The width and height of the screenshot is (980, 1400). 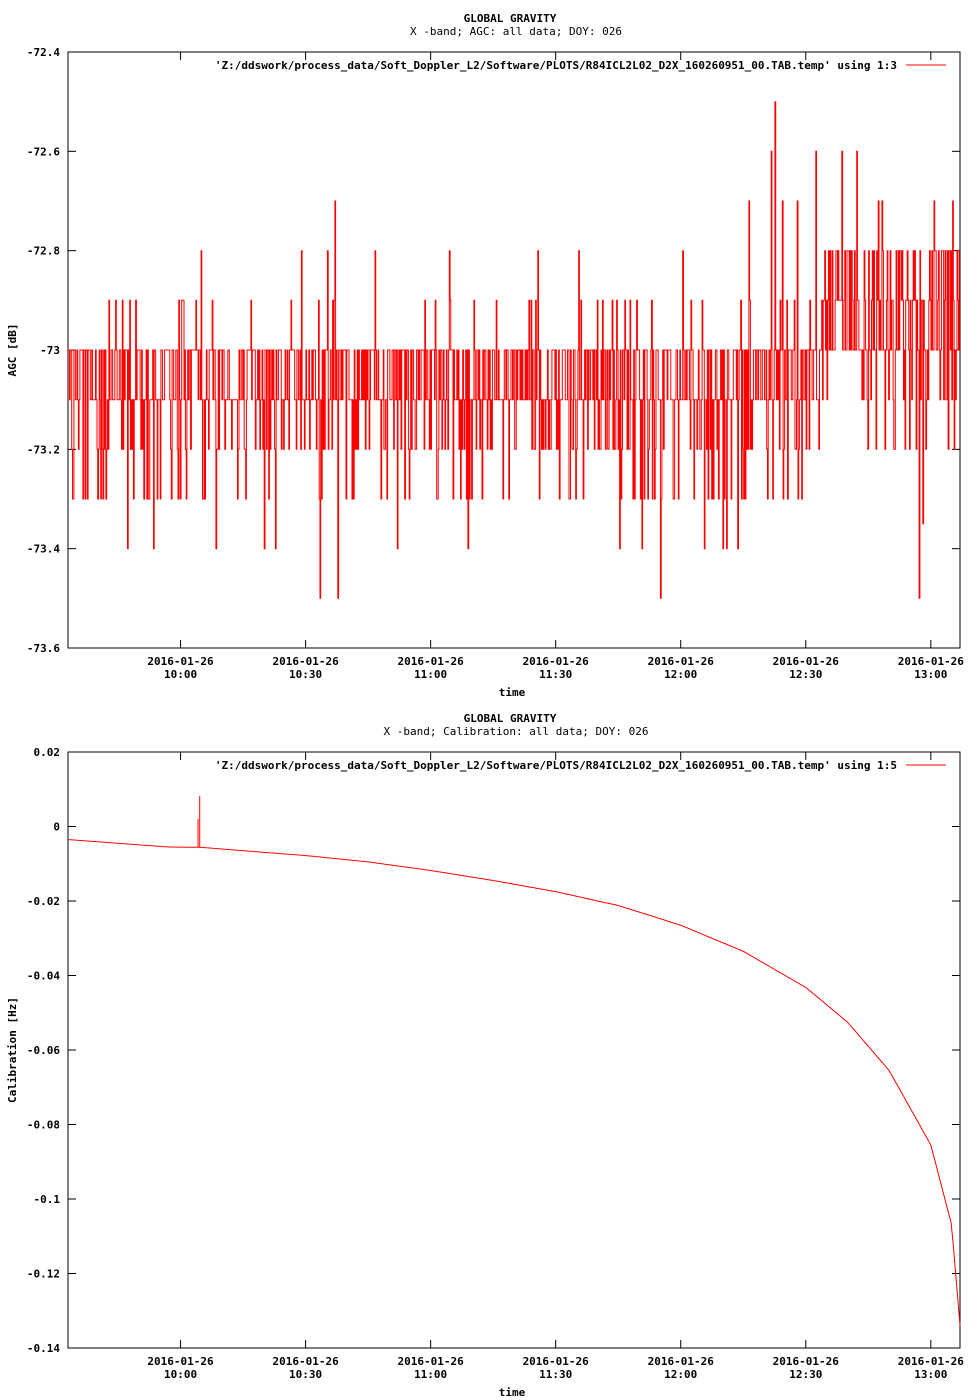 What do you see at coordinates (47, 1199) in the screenshot?
I see `calibration-y-tick-label: -0.1` at bounding box center [47, 1199].